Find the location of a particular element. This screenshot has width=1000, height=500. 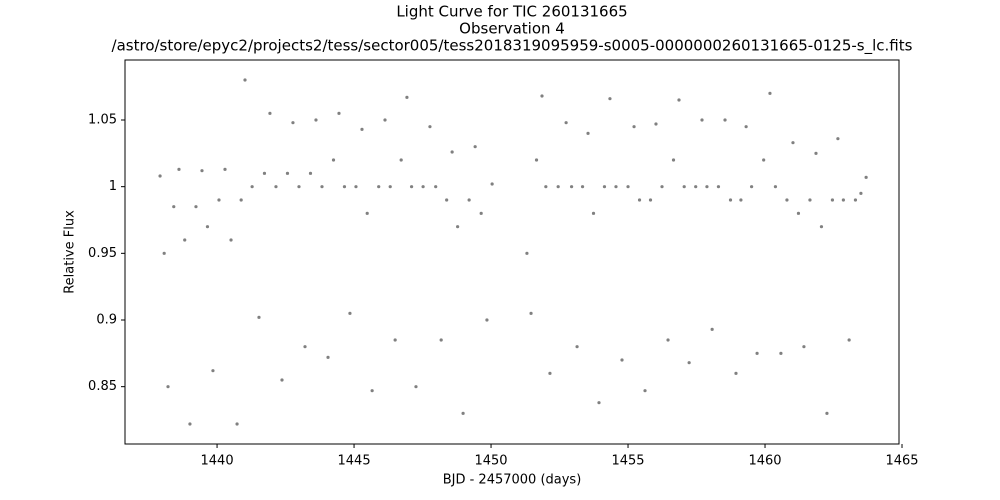

x-tick-label: 1455 is located at coordinates (627, 461).